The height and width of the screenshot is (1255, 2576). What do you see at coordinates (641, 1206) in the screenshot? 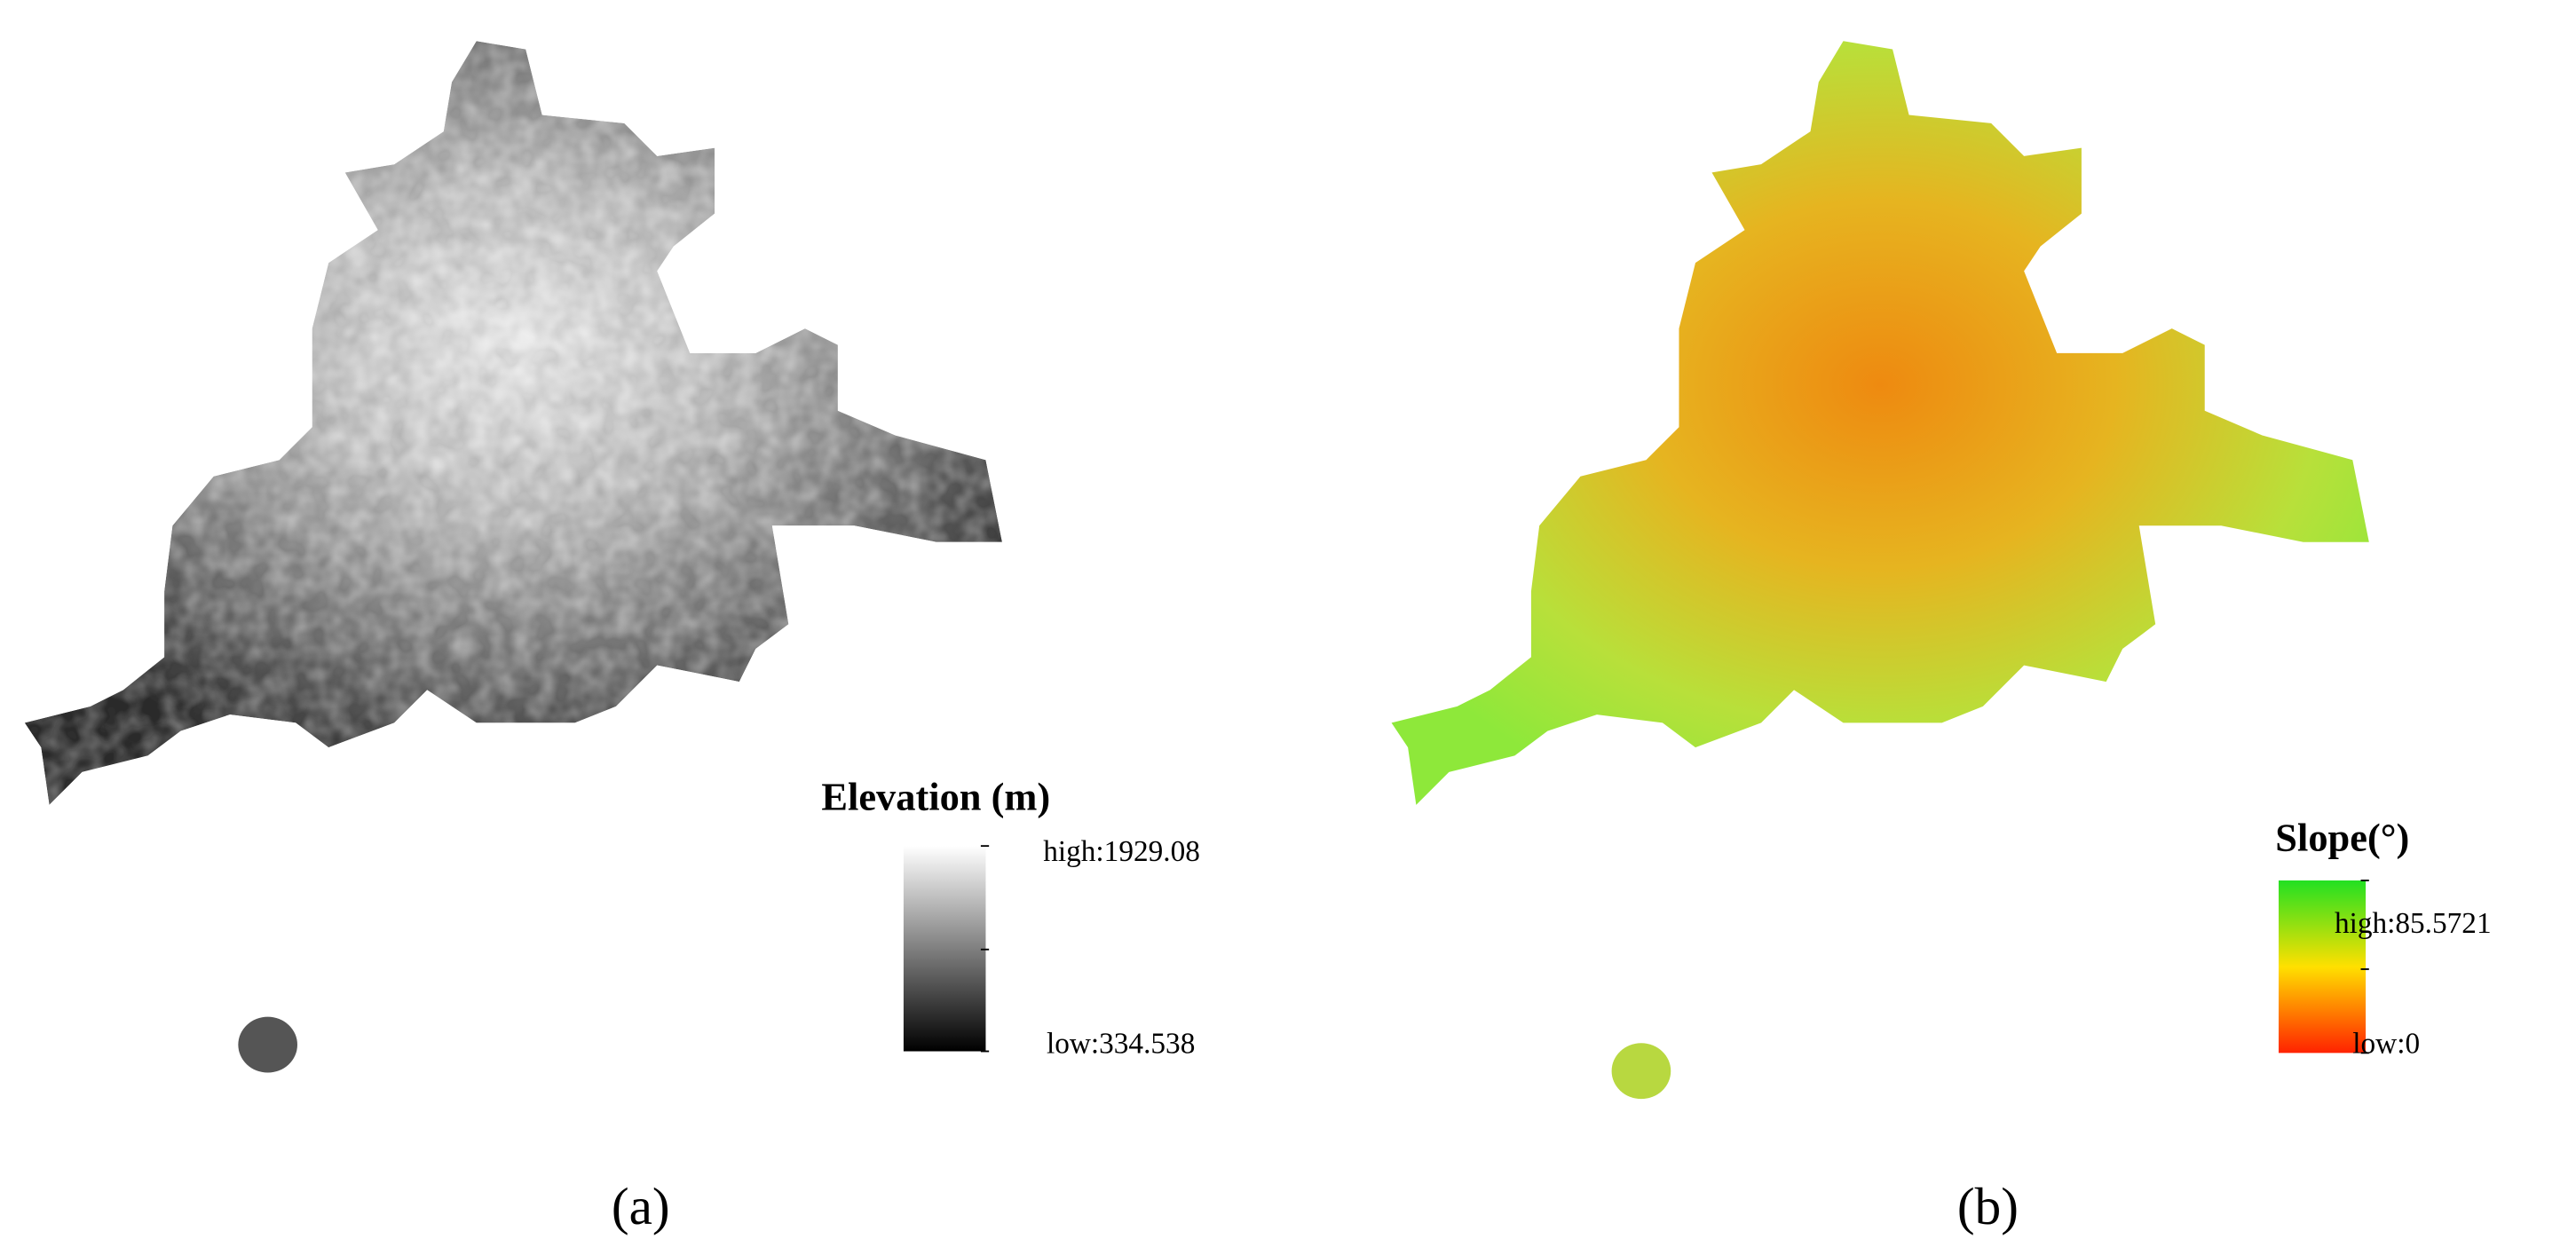
I see `caption: (a)` at bounding box center [641, 1206].